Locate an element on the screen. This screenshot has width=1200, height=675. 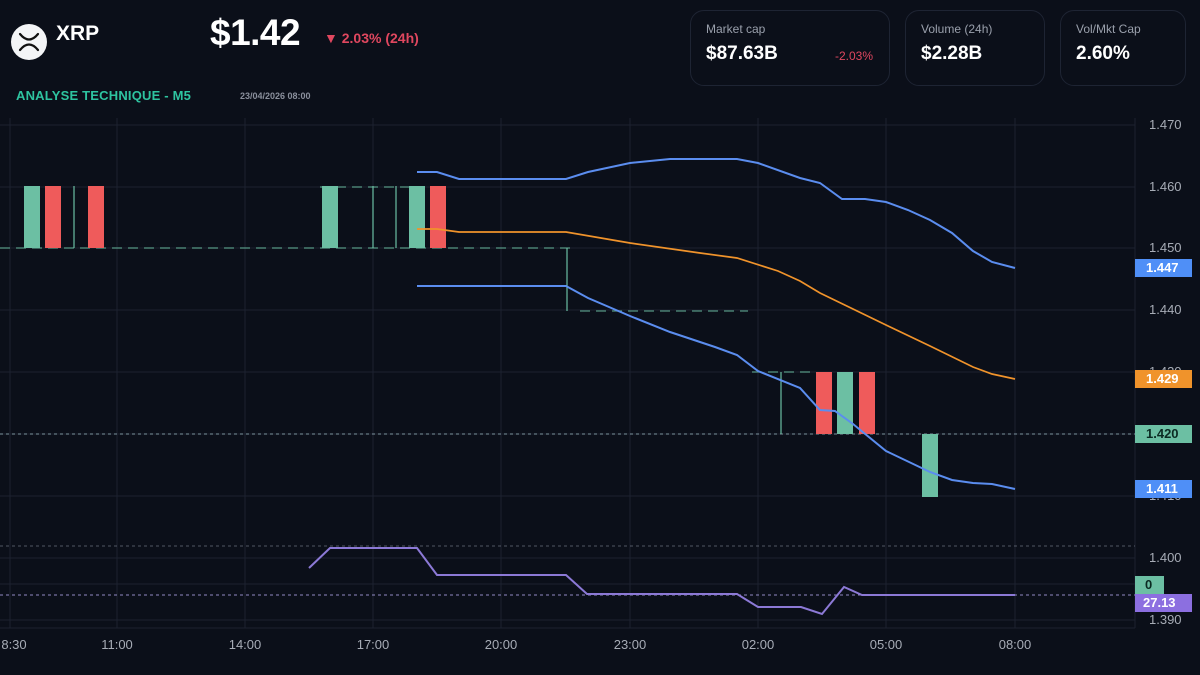
y-tick-1470: 1.470 is located at coordinates (1165, 124).